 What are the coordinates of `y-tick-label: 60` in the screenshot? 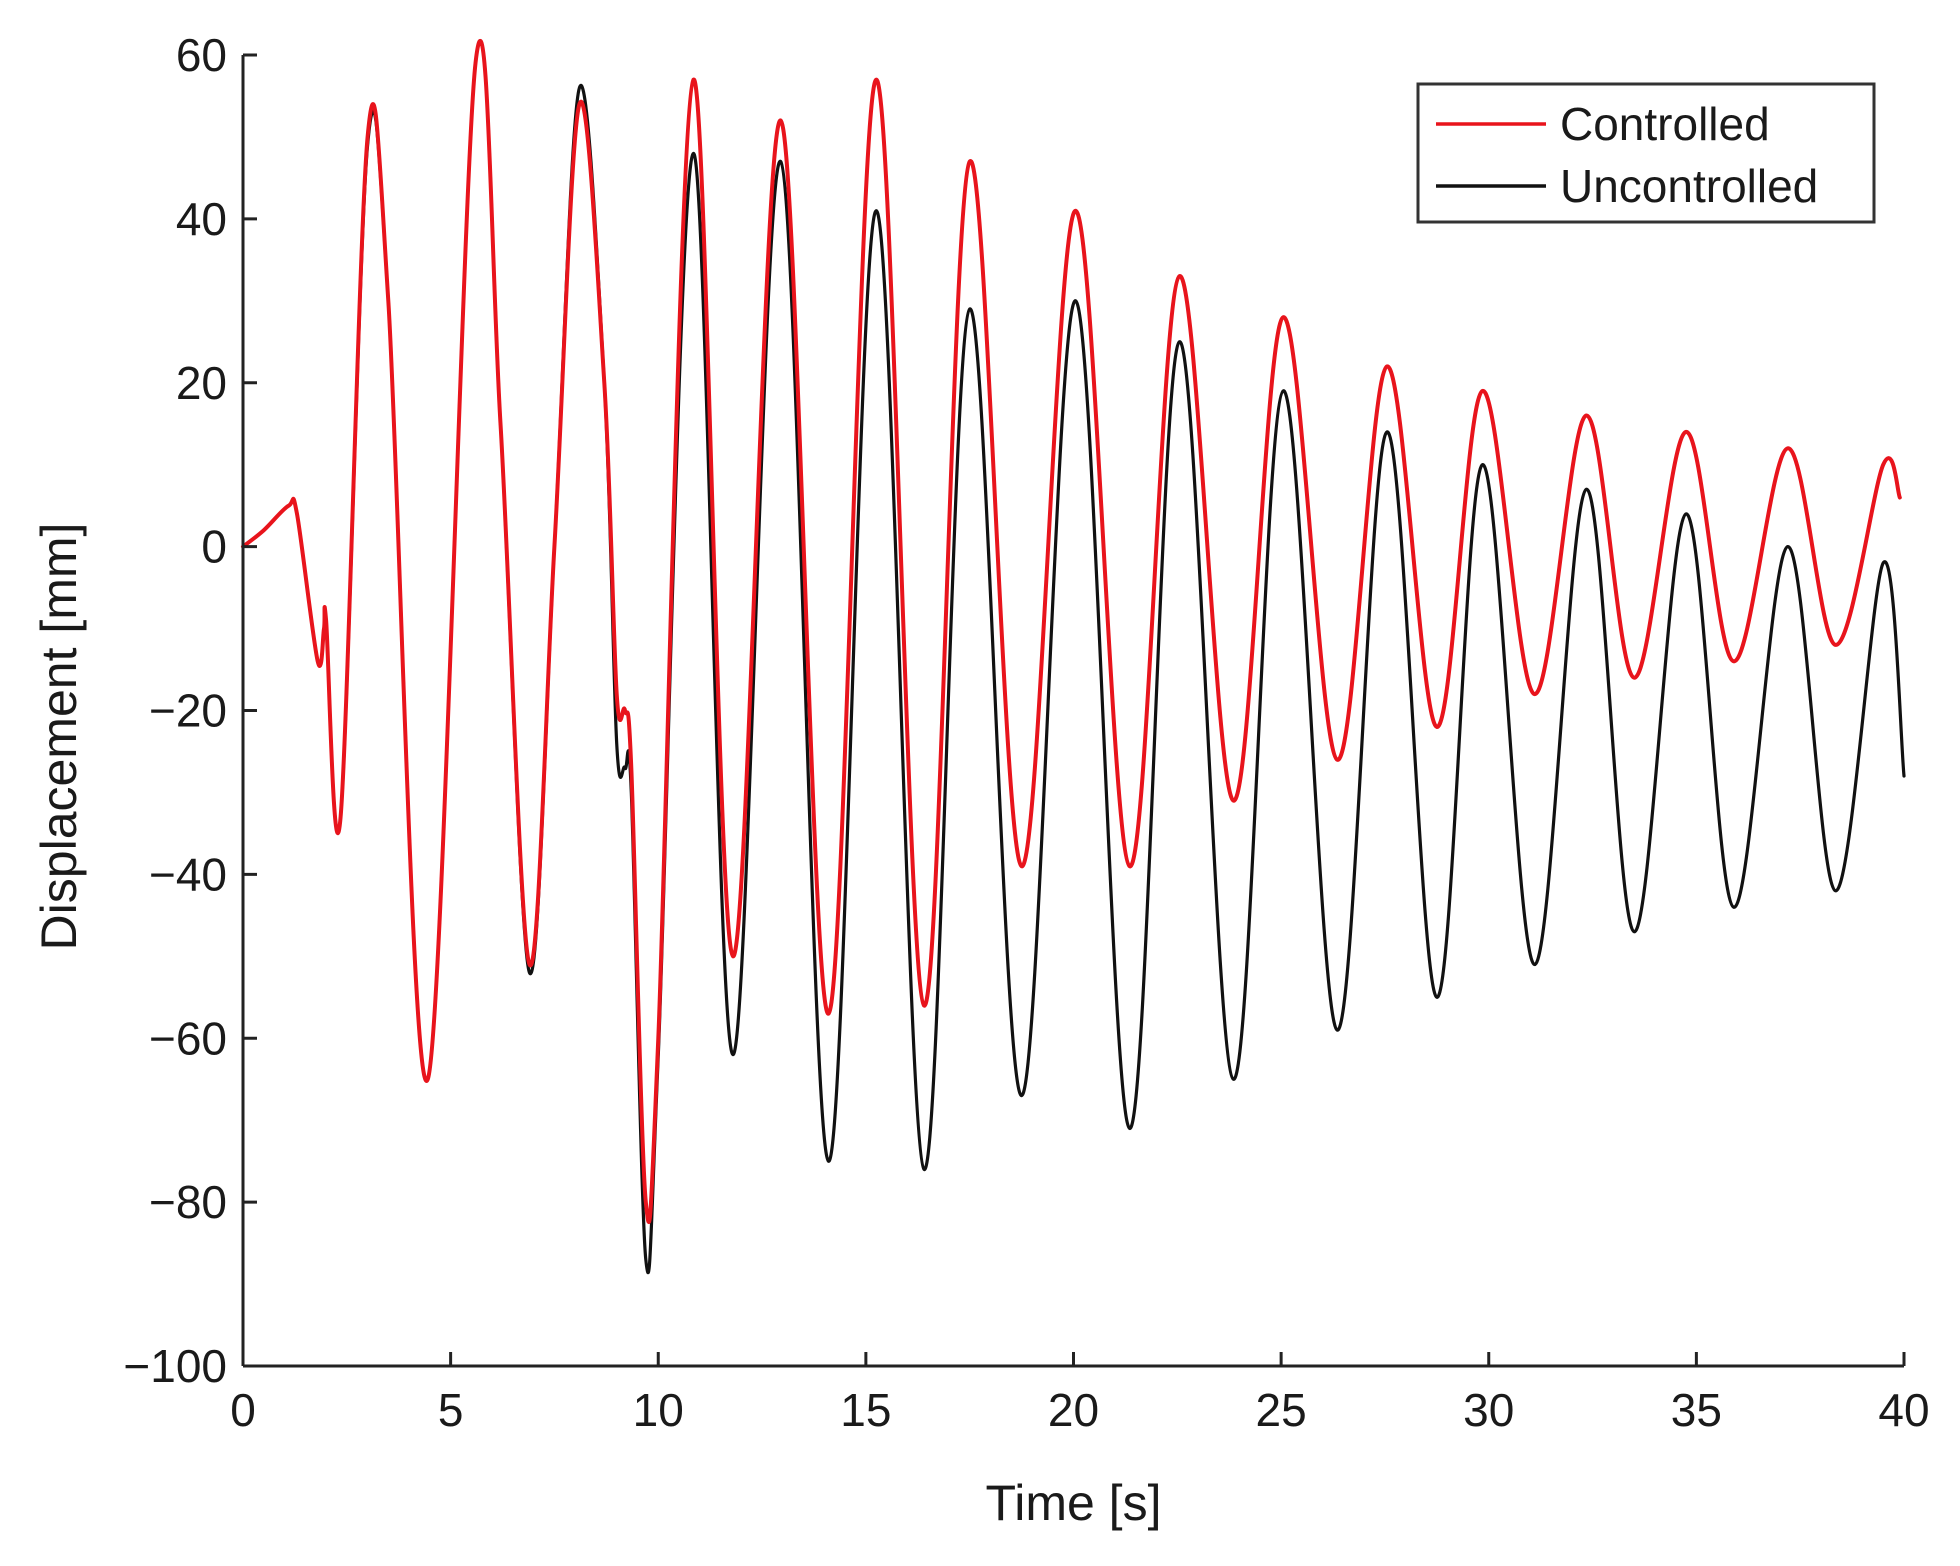 It's located at (201, 55).